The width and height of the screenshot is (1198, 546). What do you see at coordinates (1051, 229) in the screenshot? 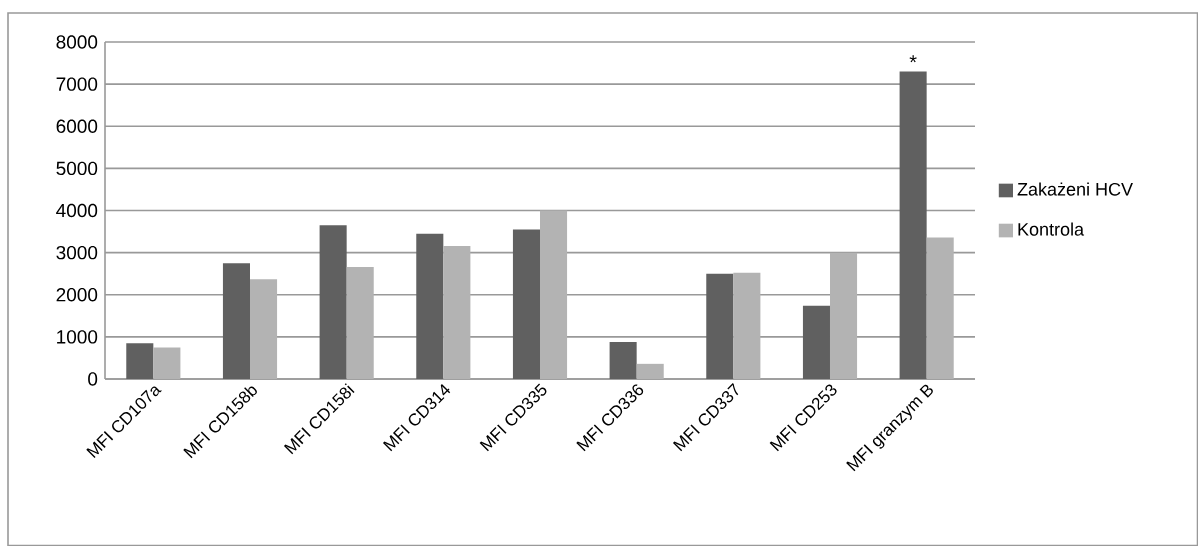
I see `legend-label: Kontrola` at bounding box center [1051, 229].